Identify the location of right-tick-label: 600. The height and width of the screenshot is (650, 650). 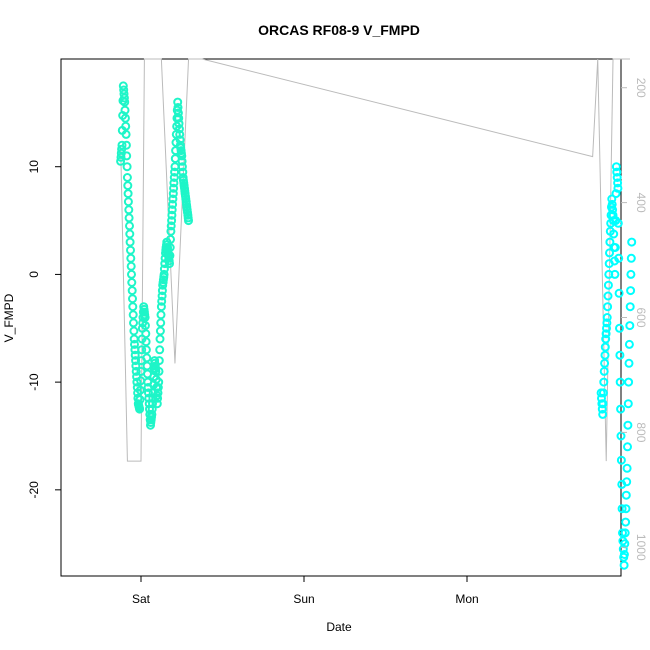
(641, 317).